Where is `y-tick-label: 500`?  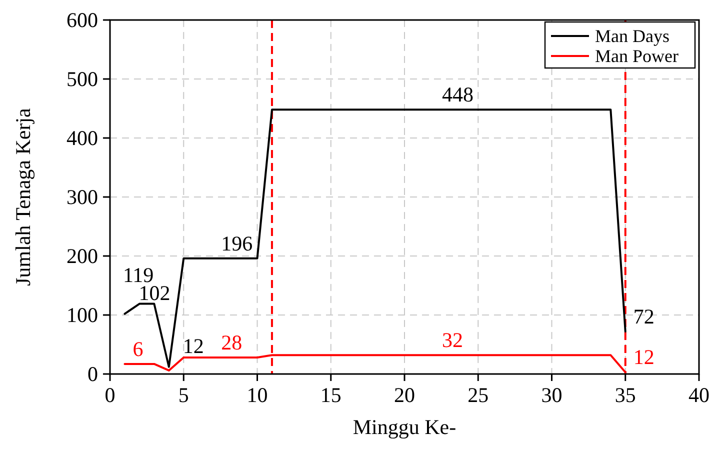
y-tick-label: 500 is located at coordinates (82, 79).